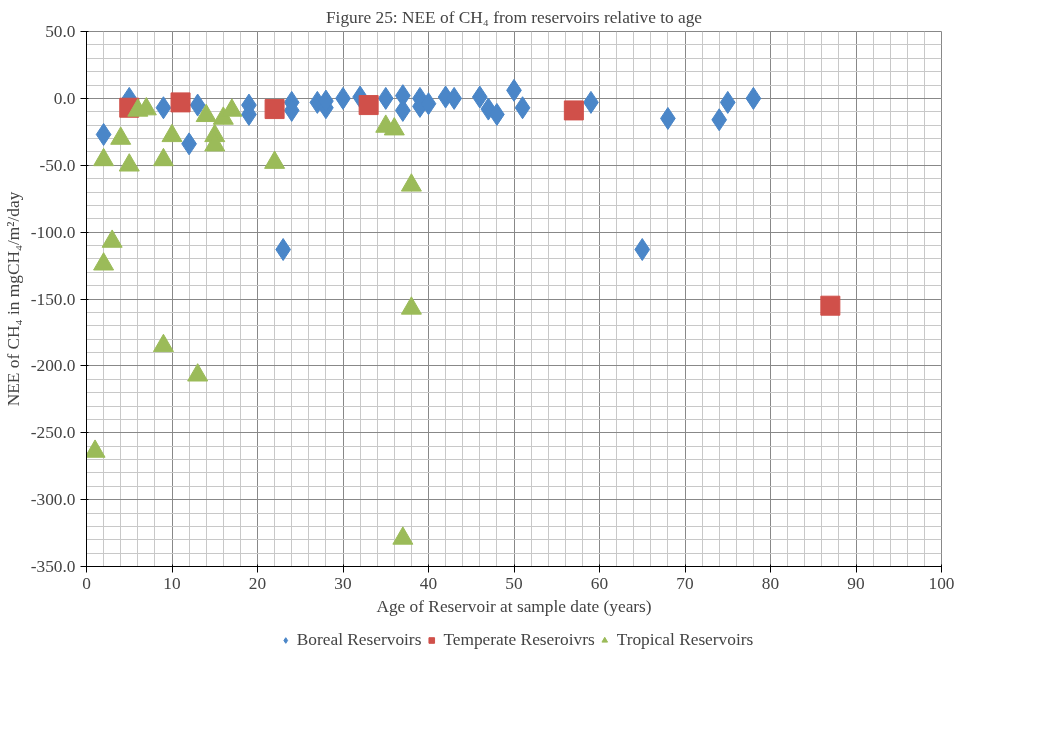  What do you see at coordinates (172, 583) in the screenshot?
I see `x-tick-label: 10` at bounding box center [172, 583].